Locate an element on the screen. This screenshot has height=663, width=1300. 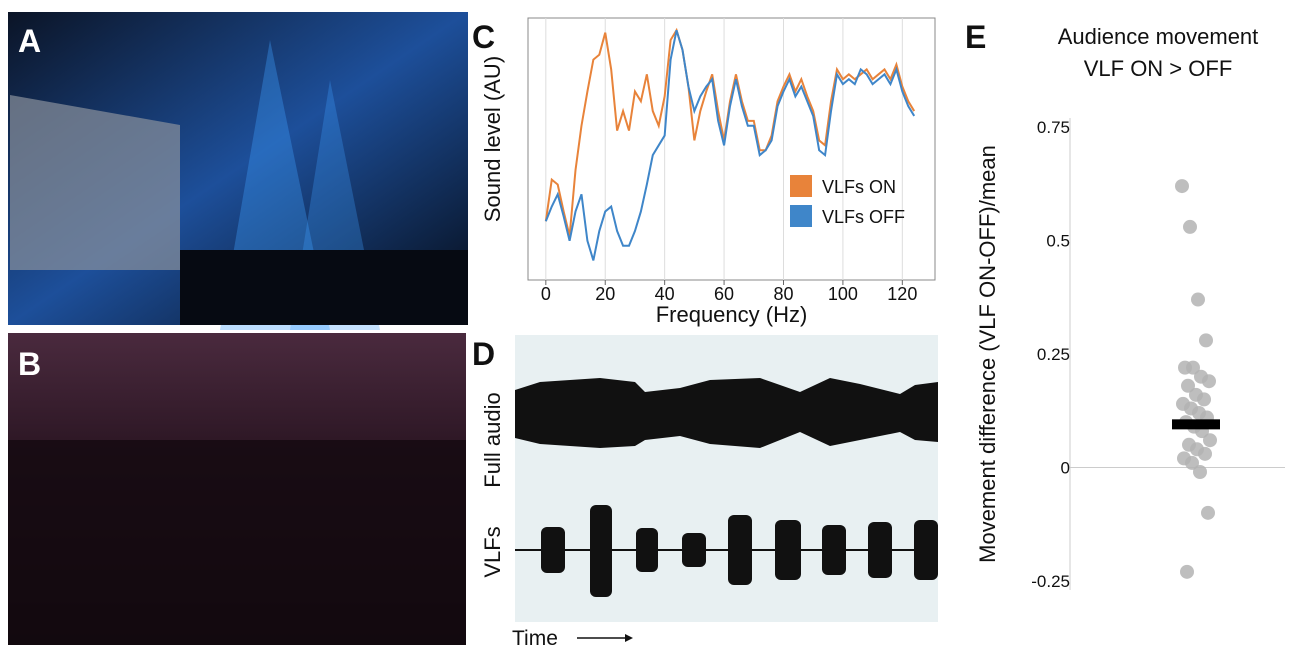
x-tick-label: 100 is located at coordinates (843, 294).